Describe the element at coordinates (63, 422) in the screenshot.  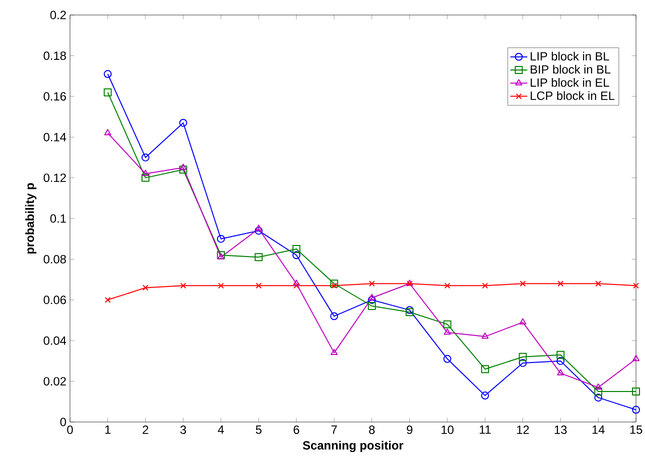
I see `y-tick-label: 0` at that location.